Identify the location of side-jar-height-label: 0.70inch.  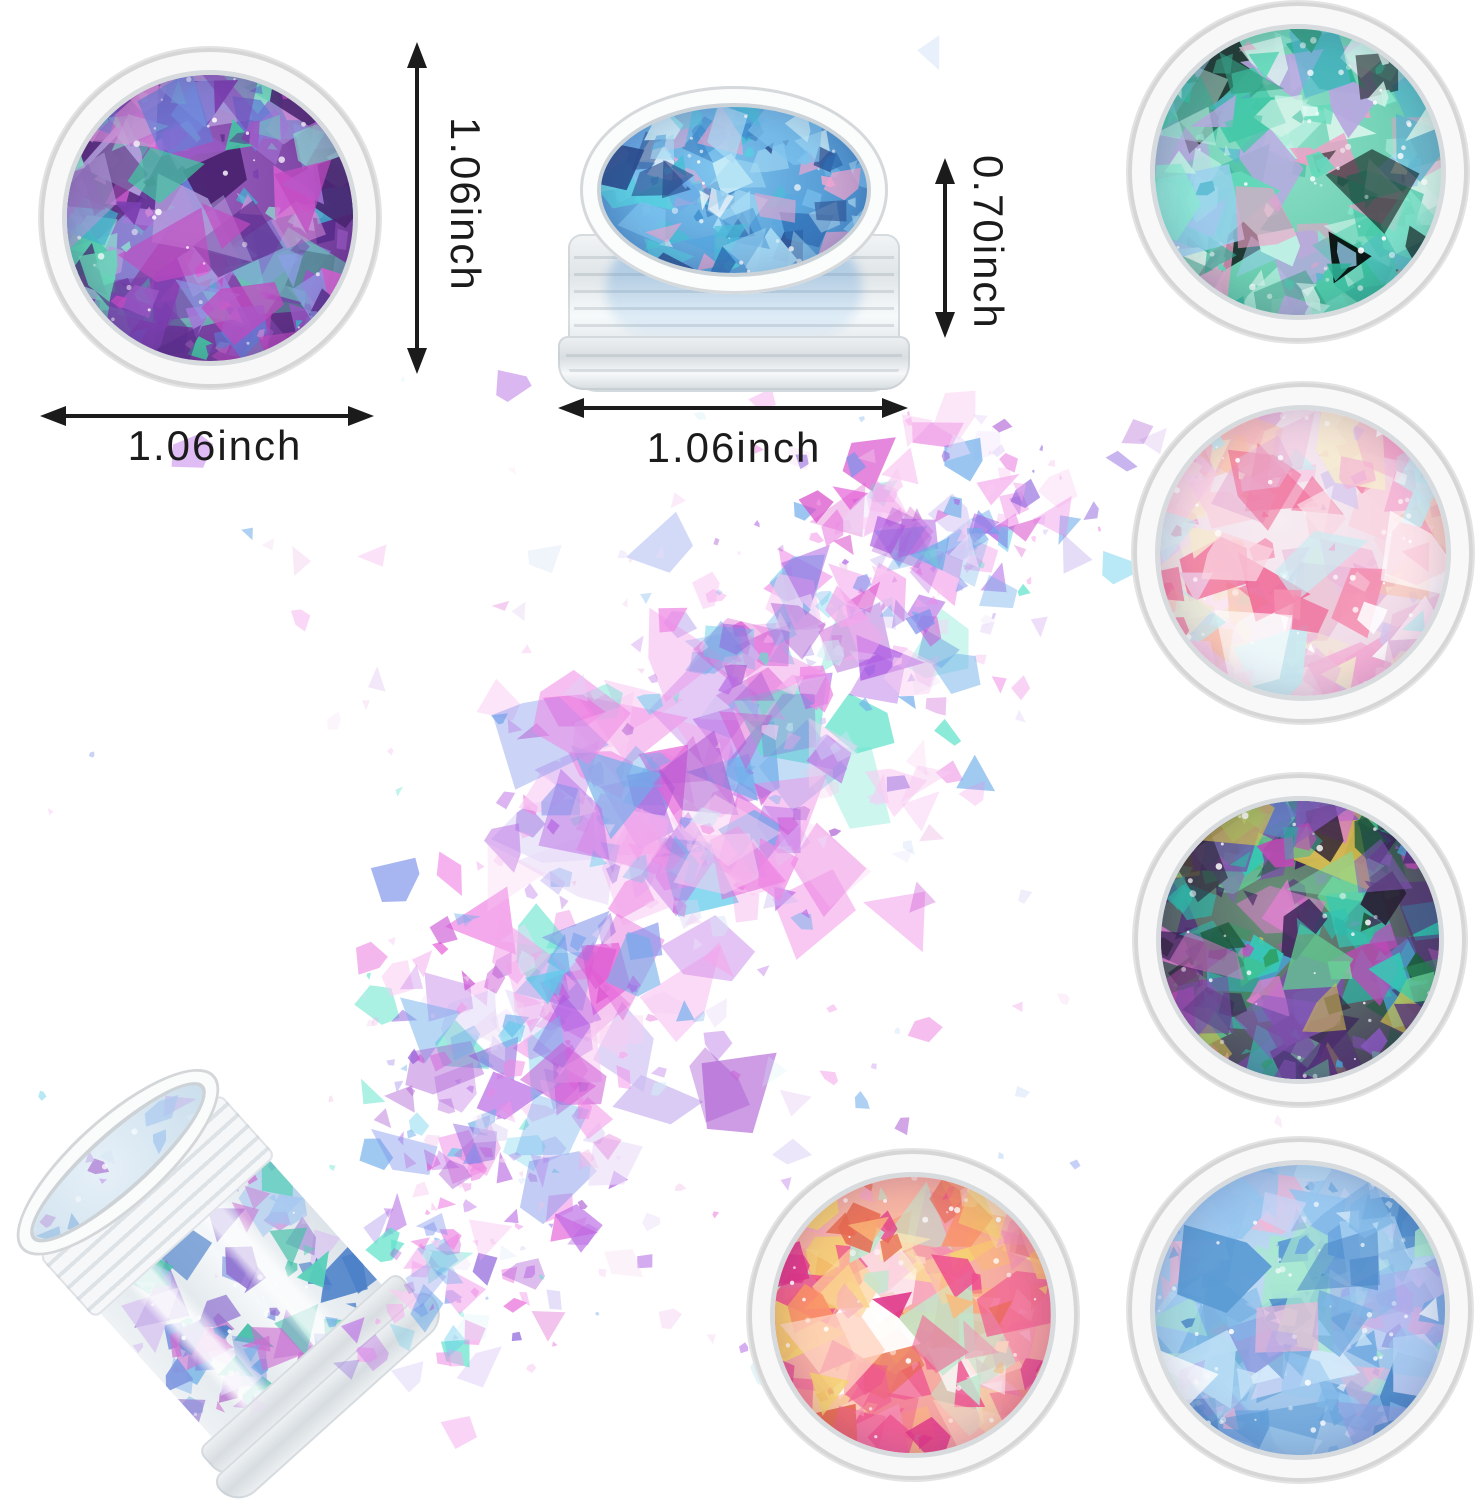
(988, 242).